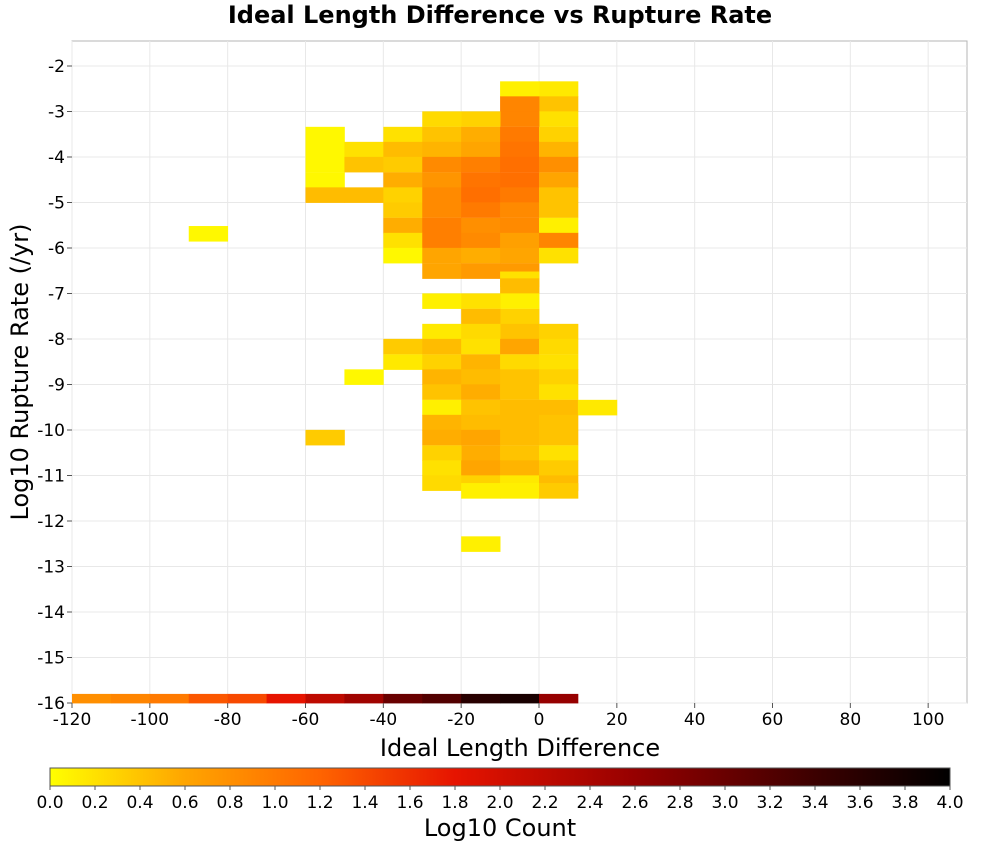 This screenshot has width=1000, height=850. What do you see at coordinates (769, 803) in the screenshot?
I see `colorbar-tick-label: 3.2` at bounding box center [769, 803].